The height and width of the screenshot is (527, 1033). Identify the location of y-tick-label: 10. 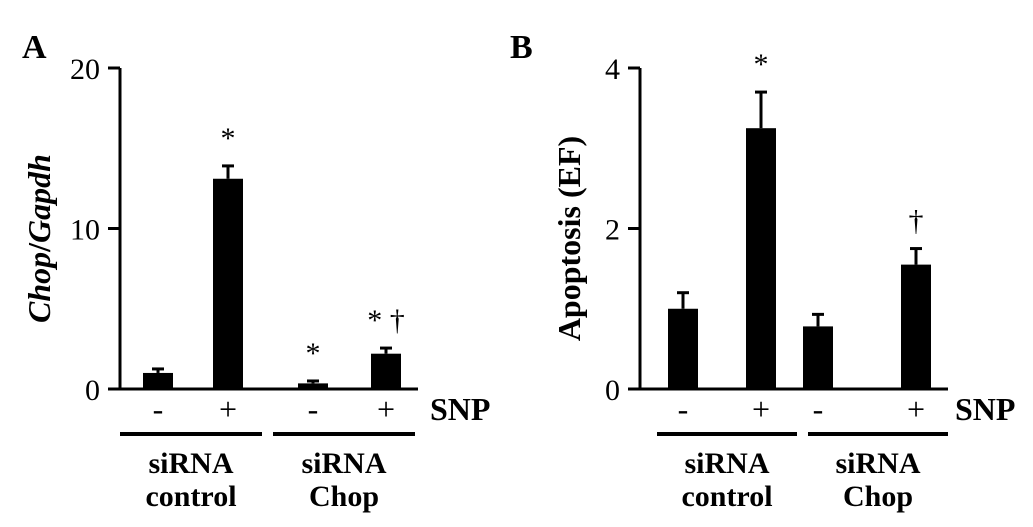
(85, 230).